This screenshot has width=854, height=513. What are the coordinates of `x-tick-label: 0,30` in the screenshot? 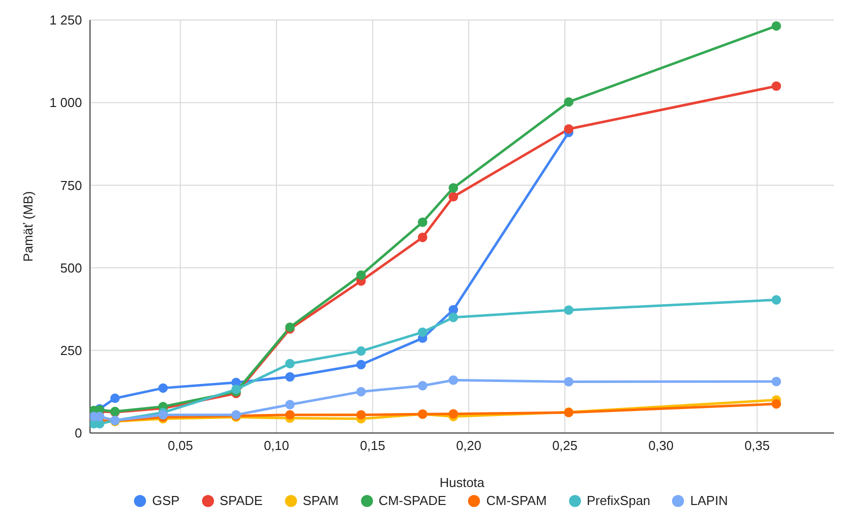 It's located at (661, 446).